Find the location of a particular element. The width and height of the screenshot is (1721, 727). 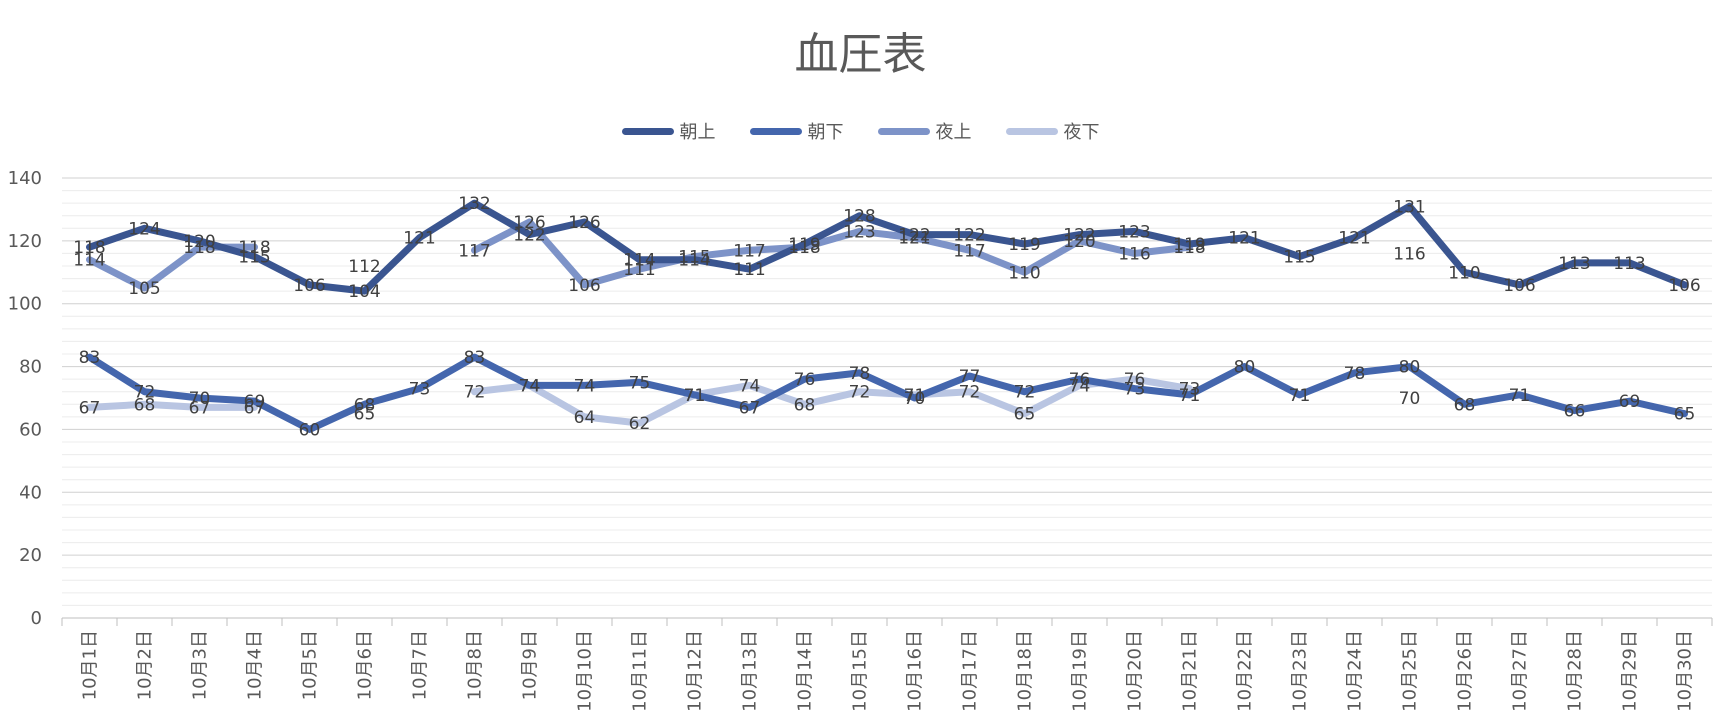

legend-label: 朝上 is located at coordinates (697, 132).